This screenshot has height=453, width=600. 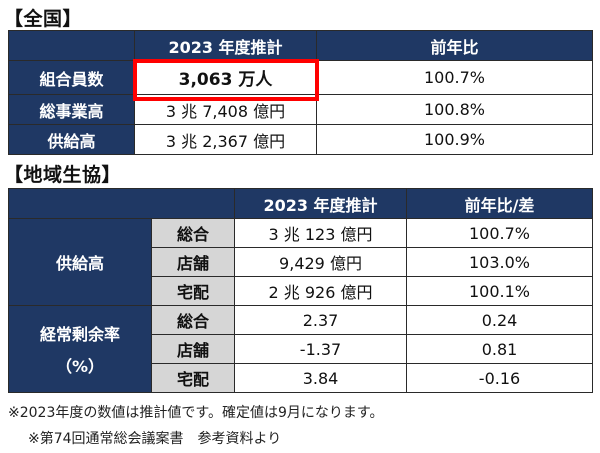 What do you see at coordinates (499, 349) in the screenshot?
I see `surplus-store-diff: 0.81` at bounding box center [499, 349].